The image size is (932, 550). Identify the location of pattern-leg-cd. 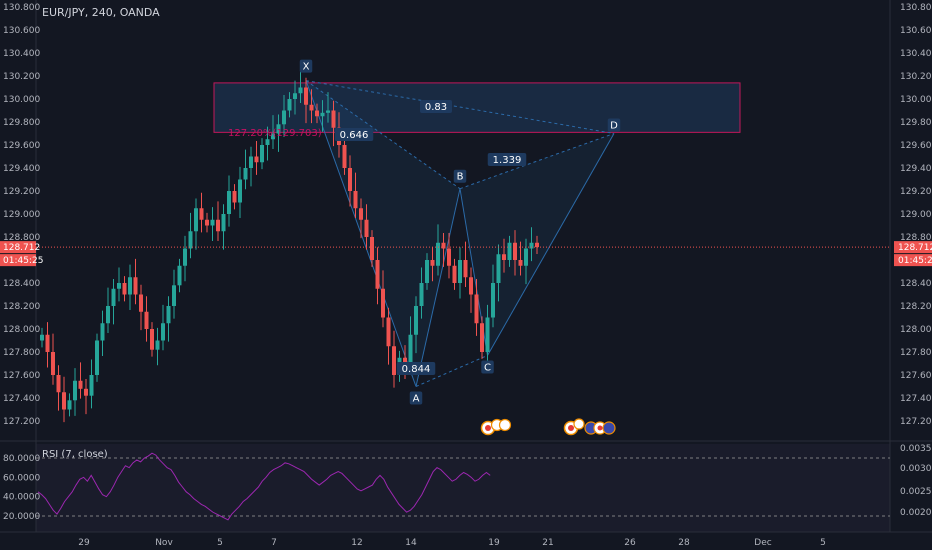
(551, 244).